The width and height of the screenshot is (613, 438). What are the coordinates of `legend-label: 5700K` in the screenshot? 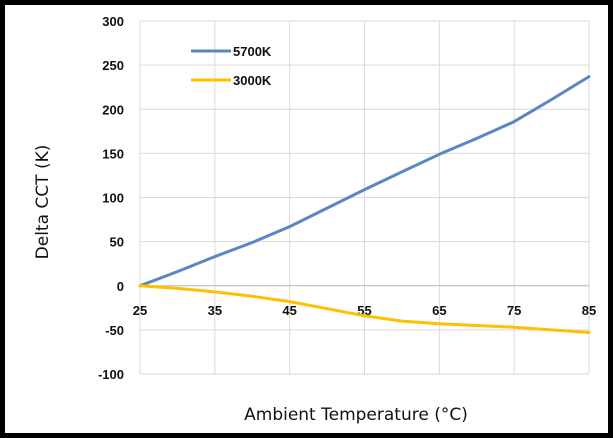 It's located at (252, 51).